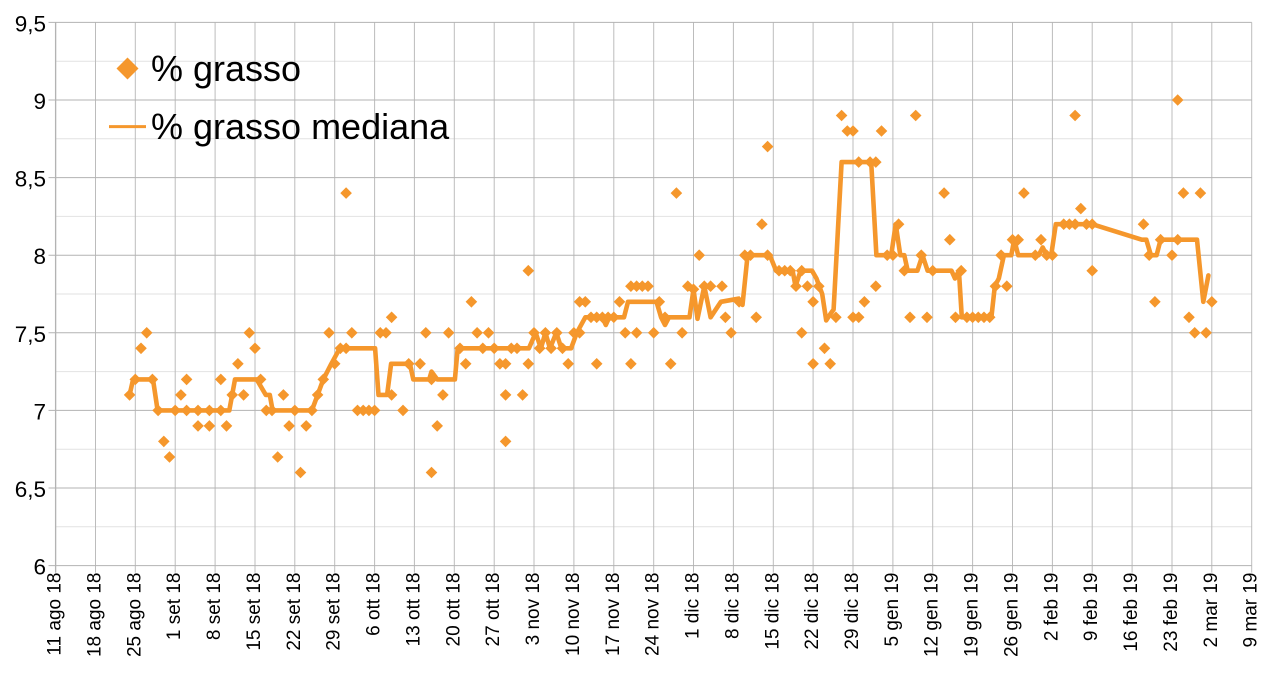 This screenshot has height=679, width=1266. I want to click on svg-text: 6, so click(39, 567).